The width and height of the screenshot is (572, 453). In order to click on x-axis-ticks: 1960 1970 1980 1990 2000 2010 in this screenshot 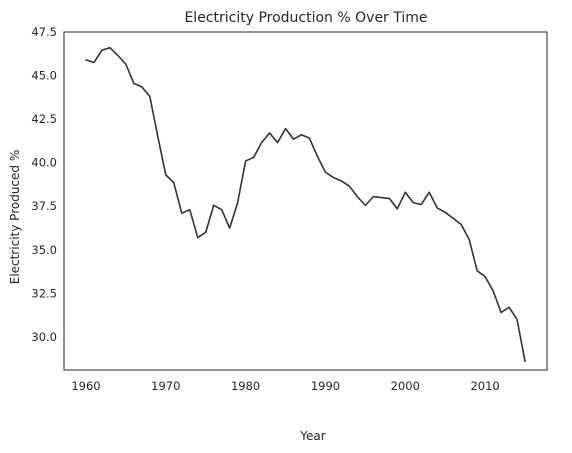, I will do `click(285, 386)`.